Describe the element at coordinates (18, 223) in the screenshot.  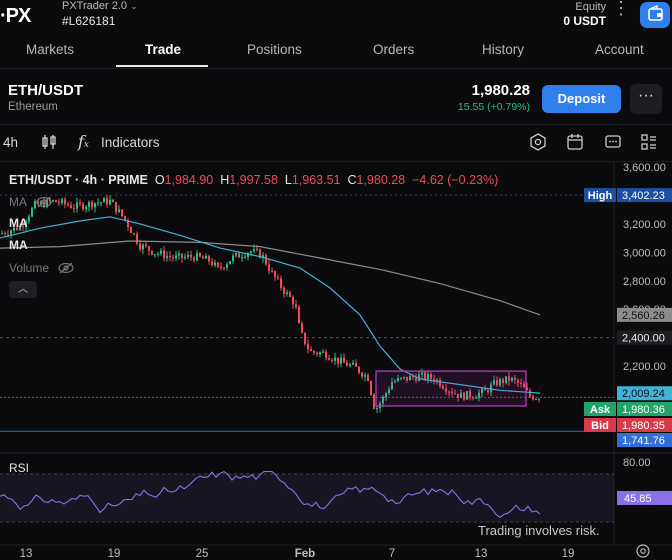
I see `ma-label-2: MA` at that location.